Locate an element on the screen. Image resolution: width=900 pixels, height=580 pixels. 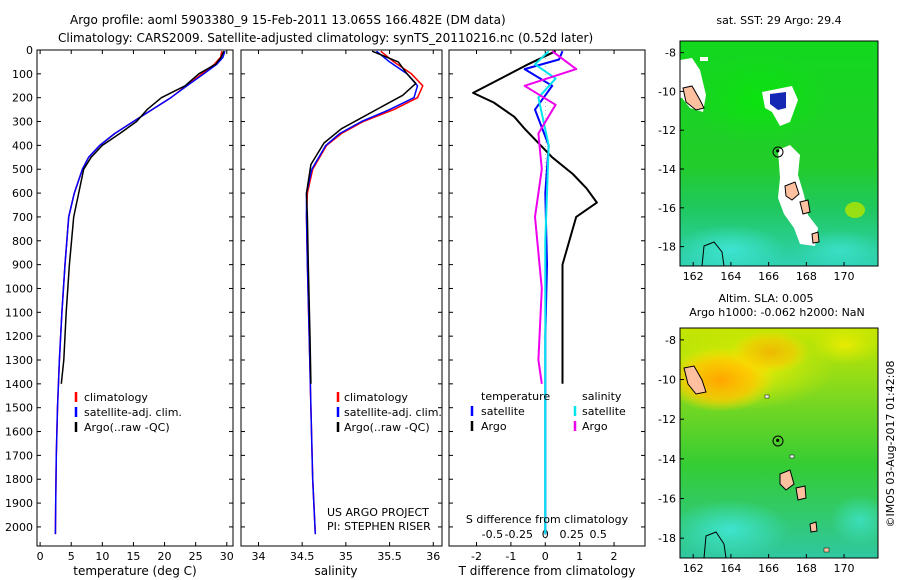
difference-series is located at coordinates (535, 298).